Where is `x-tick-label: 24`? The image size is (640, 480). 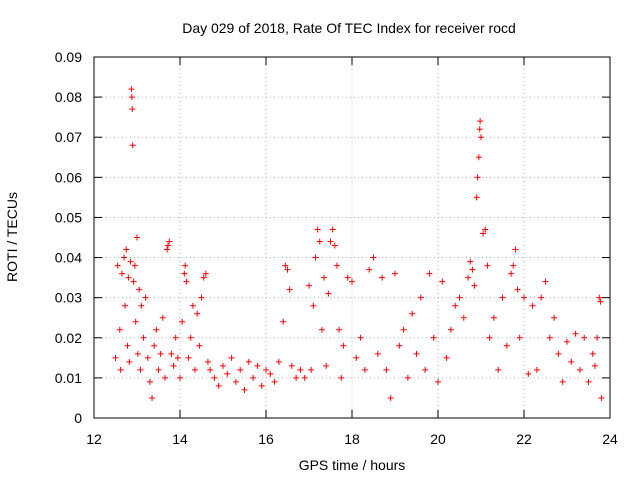 x-tick-label: 24 is located at coordinates (610, 439).